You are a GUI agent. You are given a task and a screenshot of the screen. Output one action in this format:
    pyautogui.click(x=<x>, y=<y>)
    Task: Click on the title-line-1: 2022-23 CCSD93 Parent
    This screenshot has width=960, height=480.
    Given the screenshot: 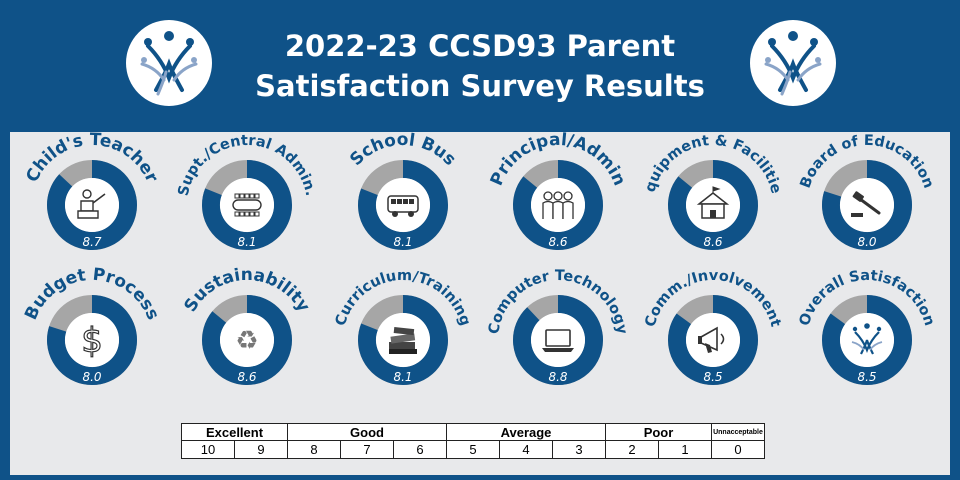 What is the action you would take?
    pyautogui.click(x=480, y=46)
    